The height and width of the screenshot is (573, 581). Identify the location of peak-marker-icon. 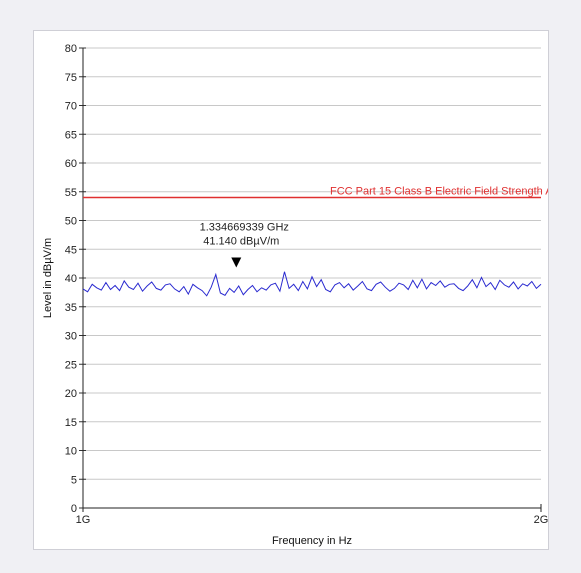
(236, 262).